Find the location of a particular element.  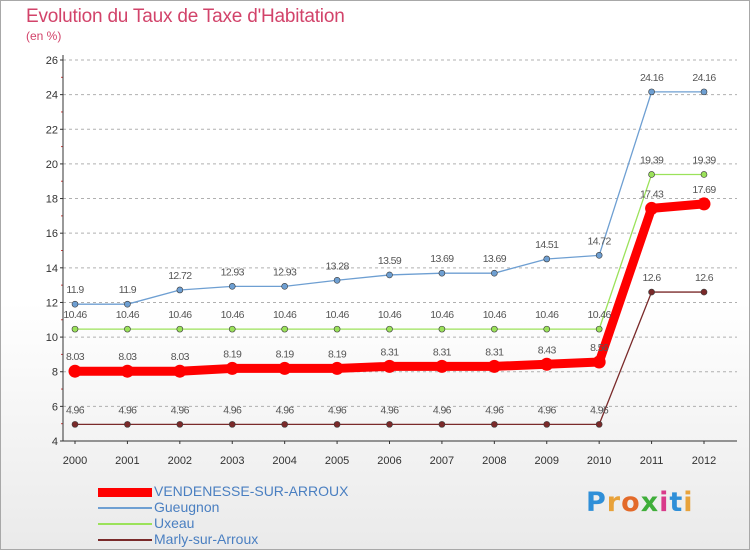

data-label-Gueugnon-2000: 11.9 is located at coordinates (75, 290).